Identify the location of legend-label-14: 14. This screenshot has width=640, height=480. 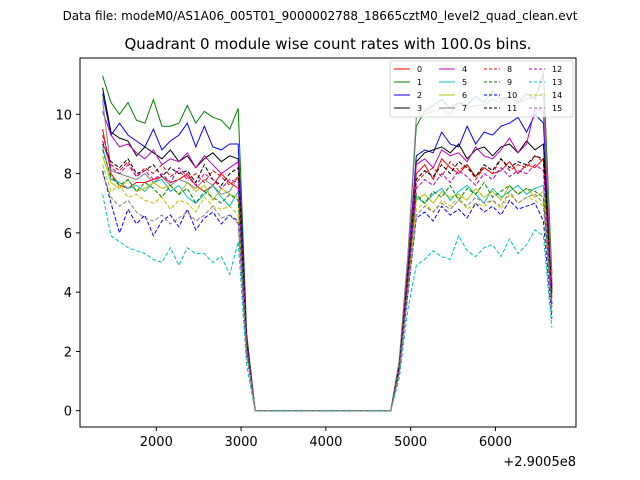
(557, 95).